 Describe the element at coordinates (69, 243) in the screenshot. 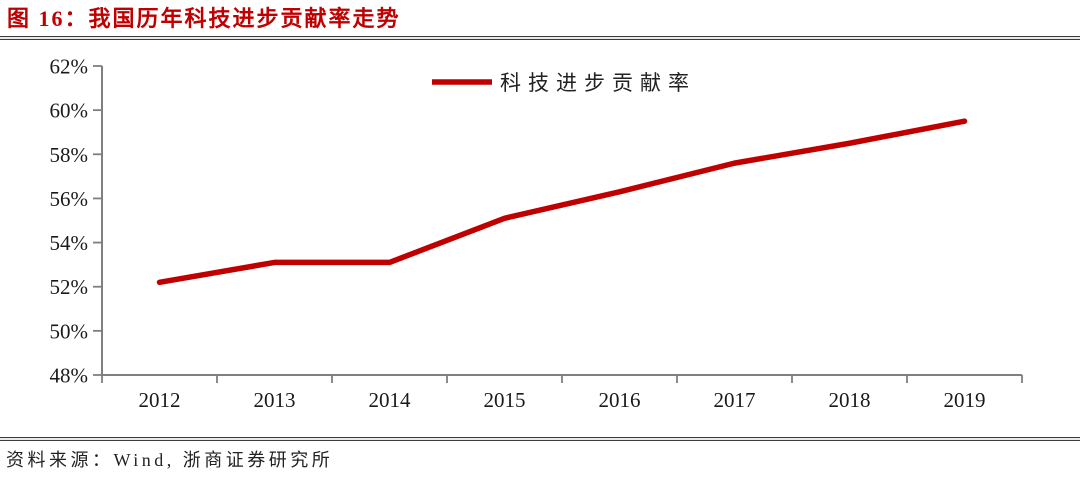

I see `y-axis-label: 54%` at that location.